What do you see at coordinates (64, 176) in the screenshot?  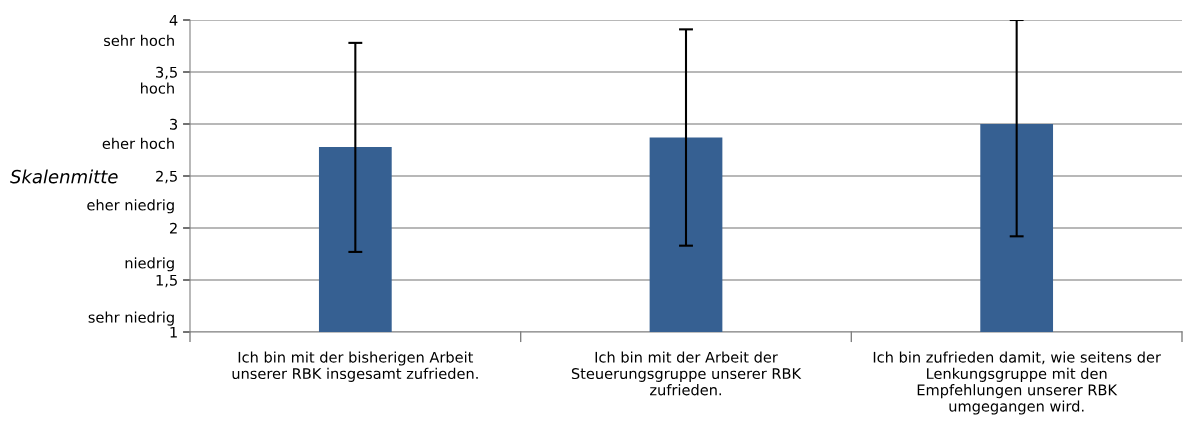 I see `text: Skalenmitte` at bounding box center [64, 176].